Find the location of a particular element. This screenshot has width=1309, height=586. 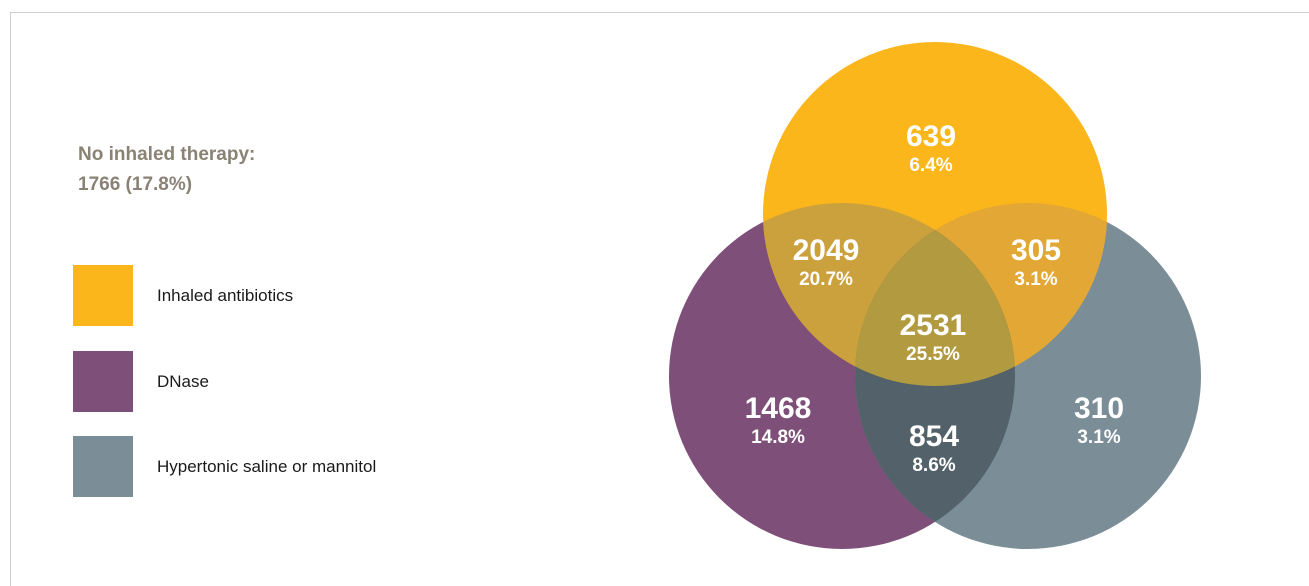

no-therapy-label: No inhaled therapy: is located at coordinates (167, 154).